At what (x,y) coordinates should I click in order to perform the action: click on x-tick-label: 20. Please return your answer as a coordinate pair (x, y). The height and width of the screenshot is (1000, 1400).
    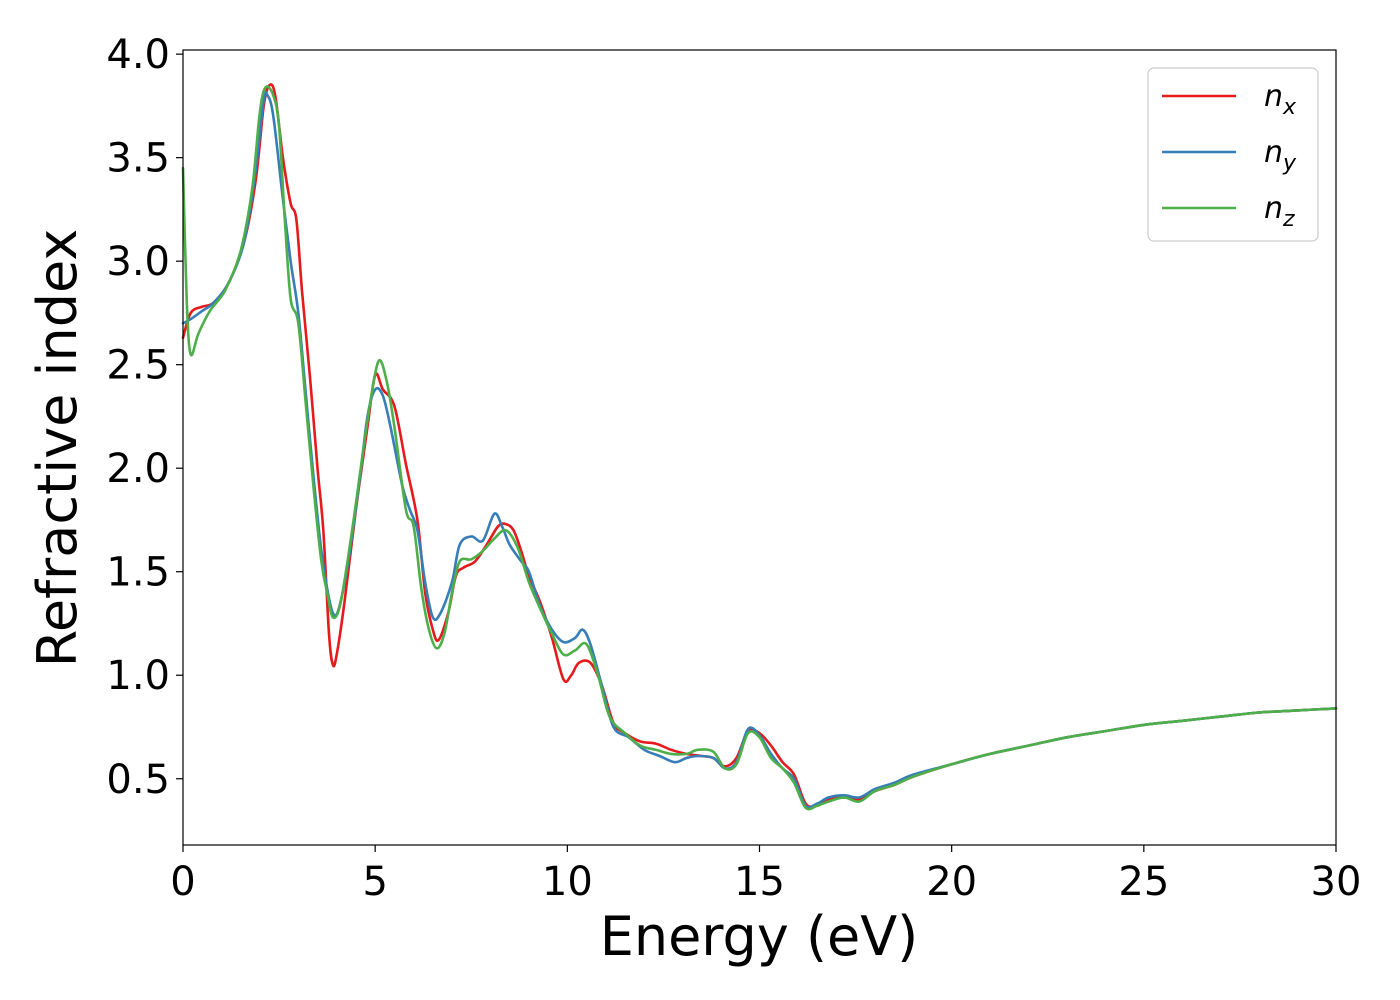
    Looking at the image, I should click on (951, 882).